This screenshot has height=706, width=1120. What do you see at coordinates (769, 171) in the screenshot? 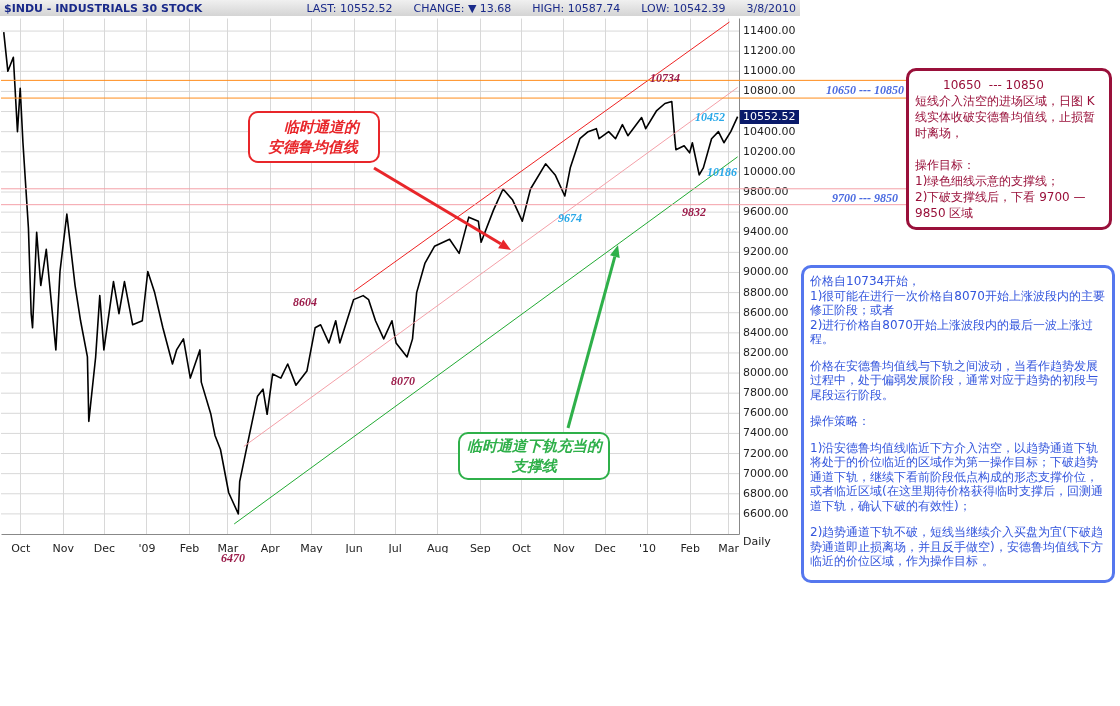
I see `y-tick-label: 10000.00` at bounding box center [769, 171].